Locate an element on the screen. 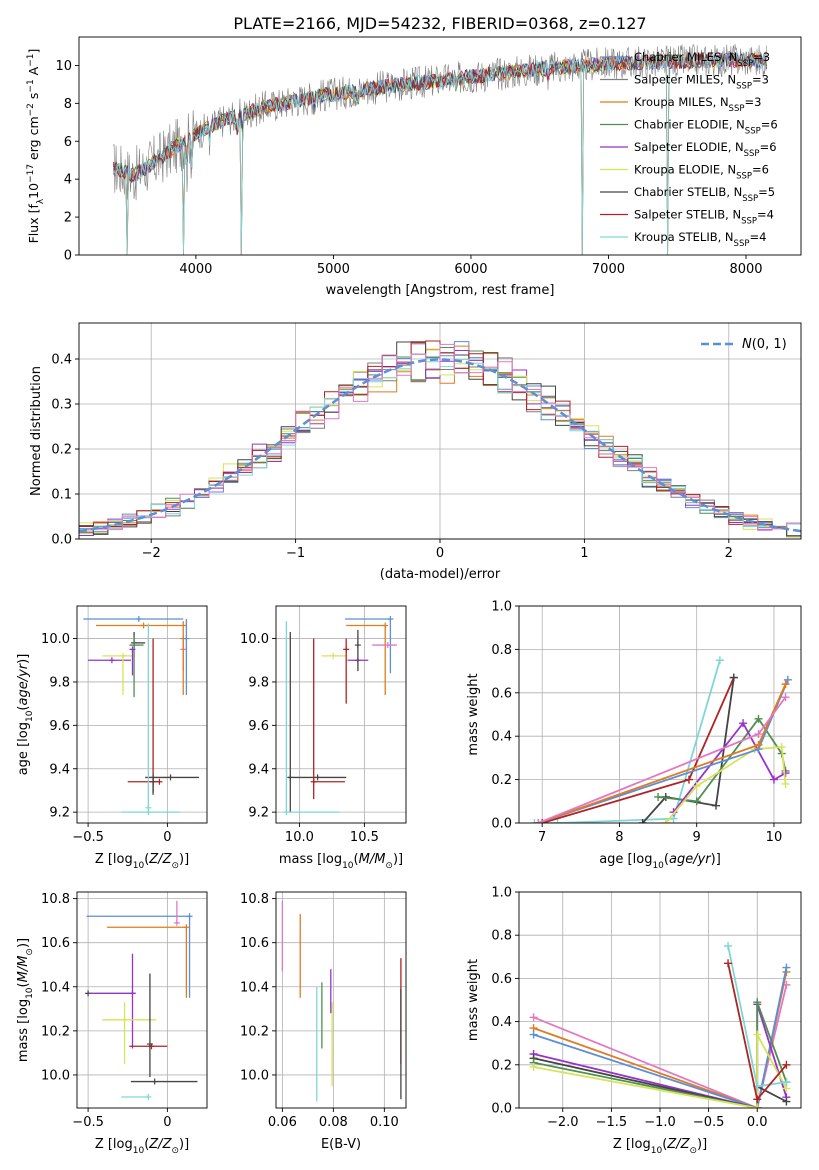 This screenshot has width=819, height=1170. mass-z-ylabel: mass [log10(M/M⊙)] is located at coordinates (25, 1000).